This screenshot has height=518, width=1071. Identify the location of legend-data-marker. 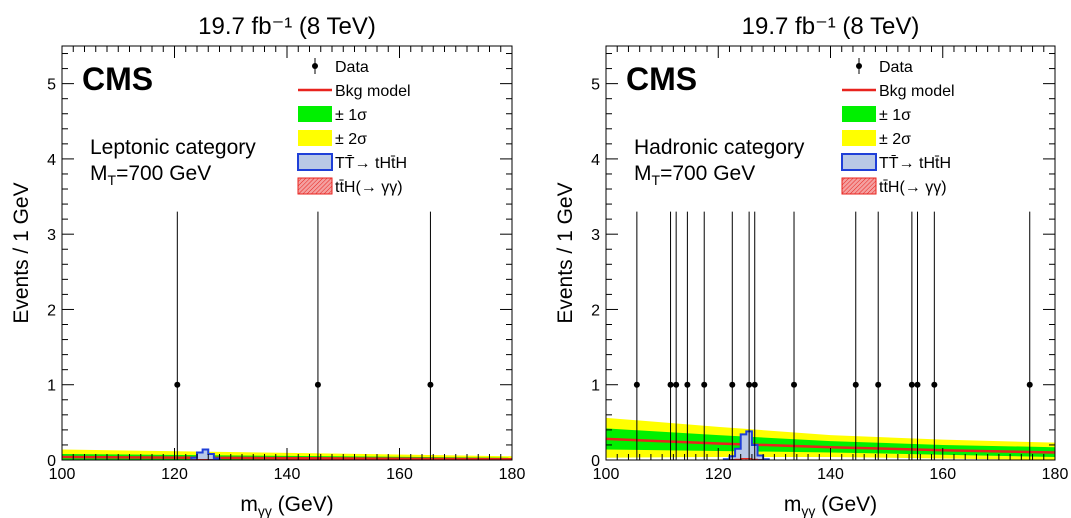
(315, 66).